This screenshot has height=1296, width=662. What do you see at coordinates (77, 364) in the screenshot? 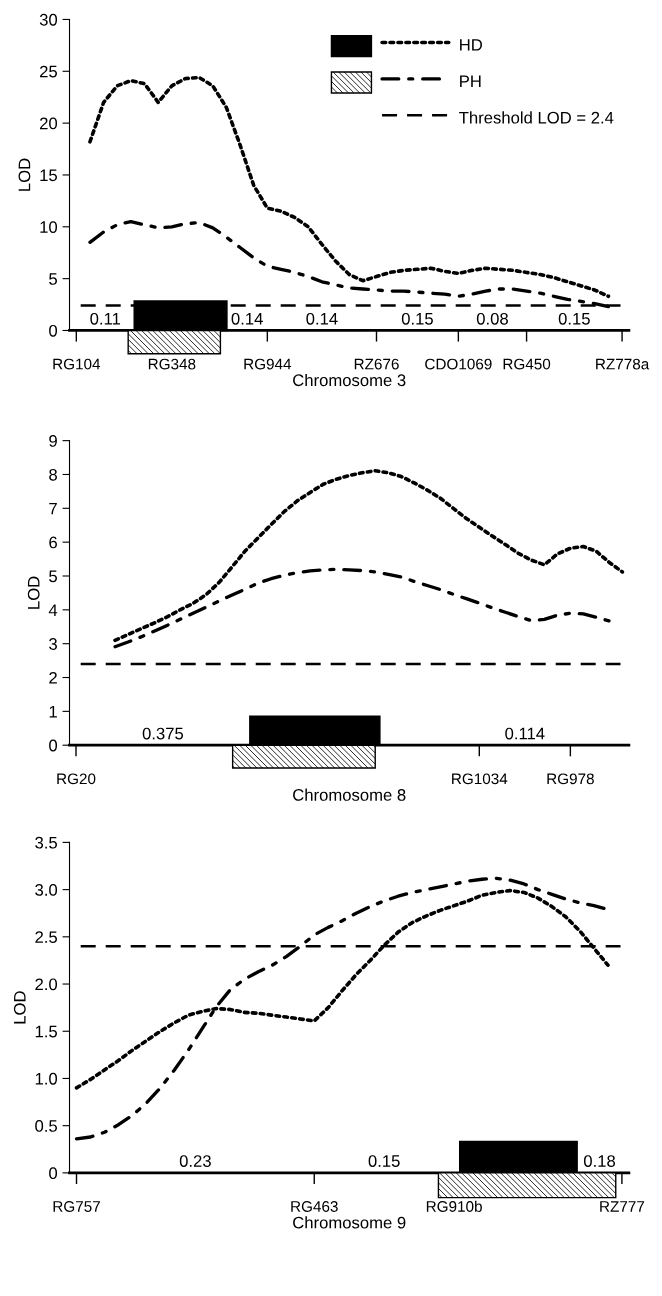
I see `x-tick-label: RG104` at bounding box center [77, 364].